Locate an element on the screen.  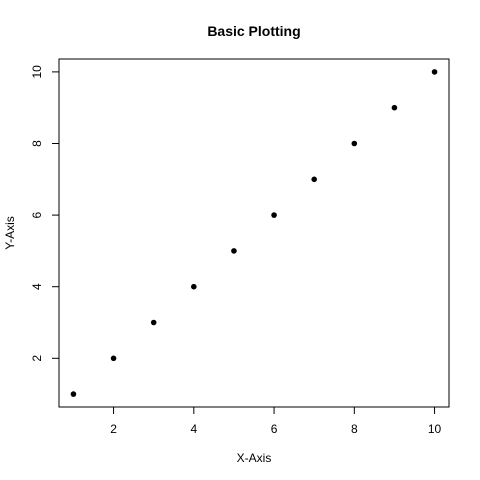
x-tick-label: 6 is located at coordinates (274, 429).